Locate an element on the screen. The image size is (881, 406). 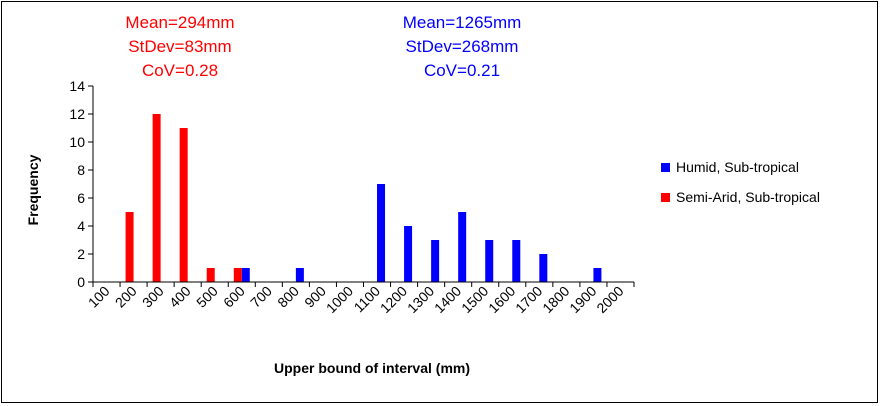
y-tick-label: 12 is located at coordinates (77, 114).